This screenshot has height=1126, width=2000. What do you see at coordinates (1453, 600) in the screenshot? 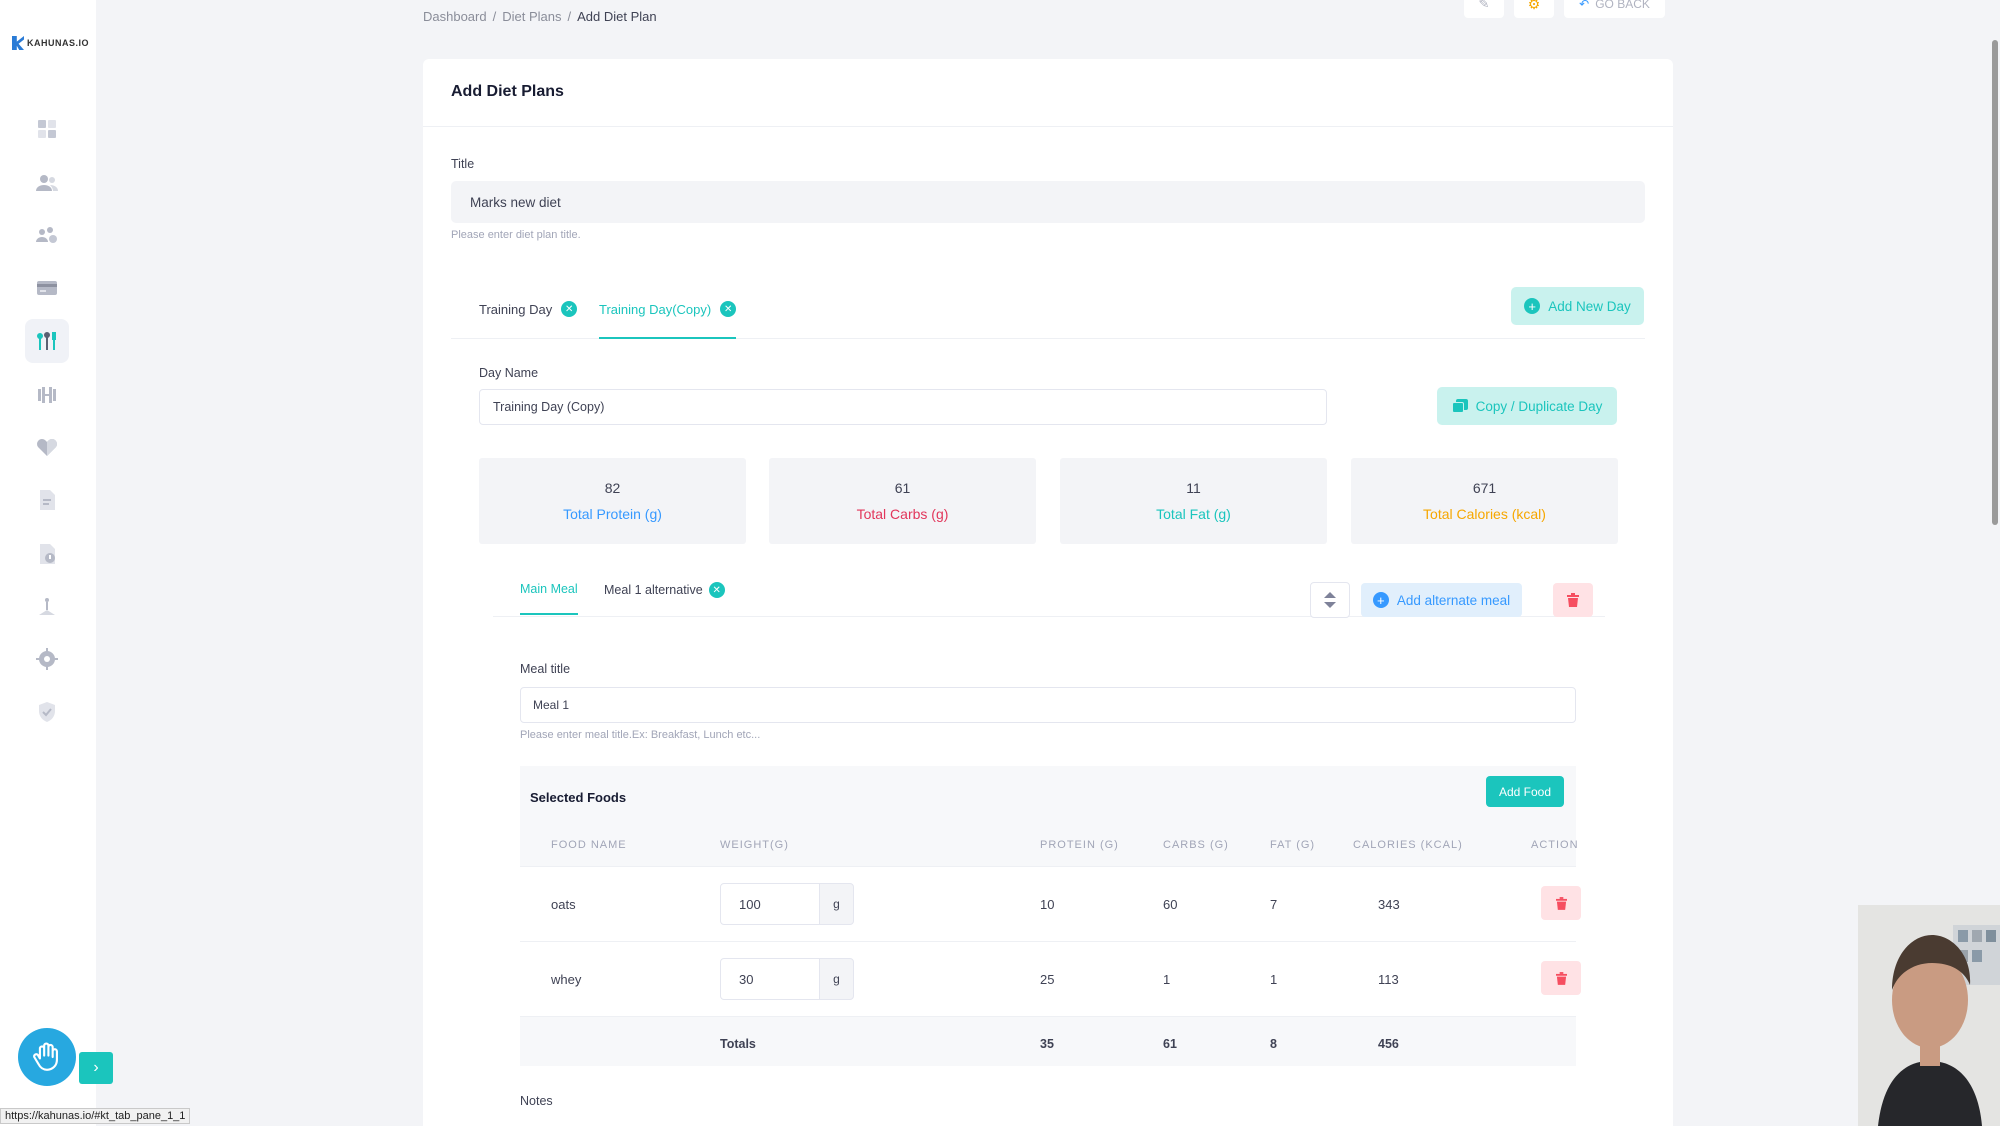
I see `add-alternate-meal-label: Add alternate meal` at bounding box center [1453, 600].